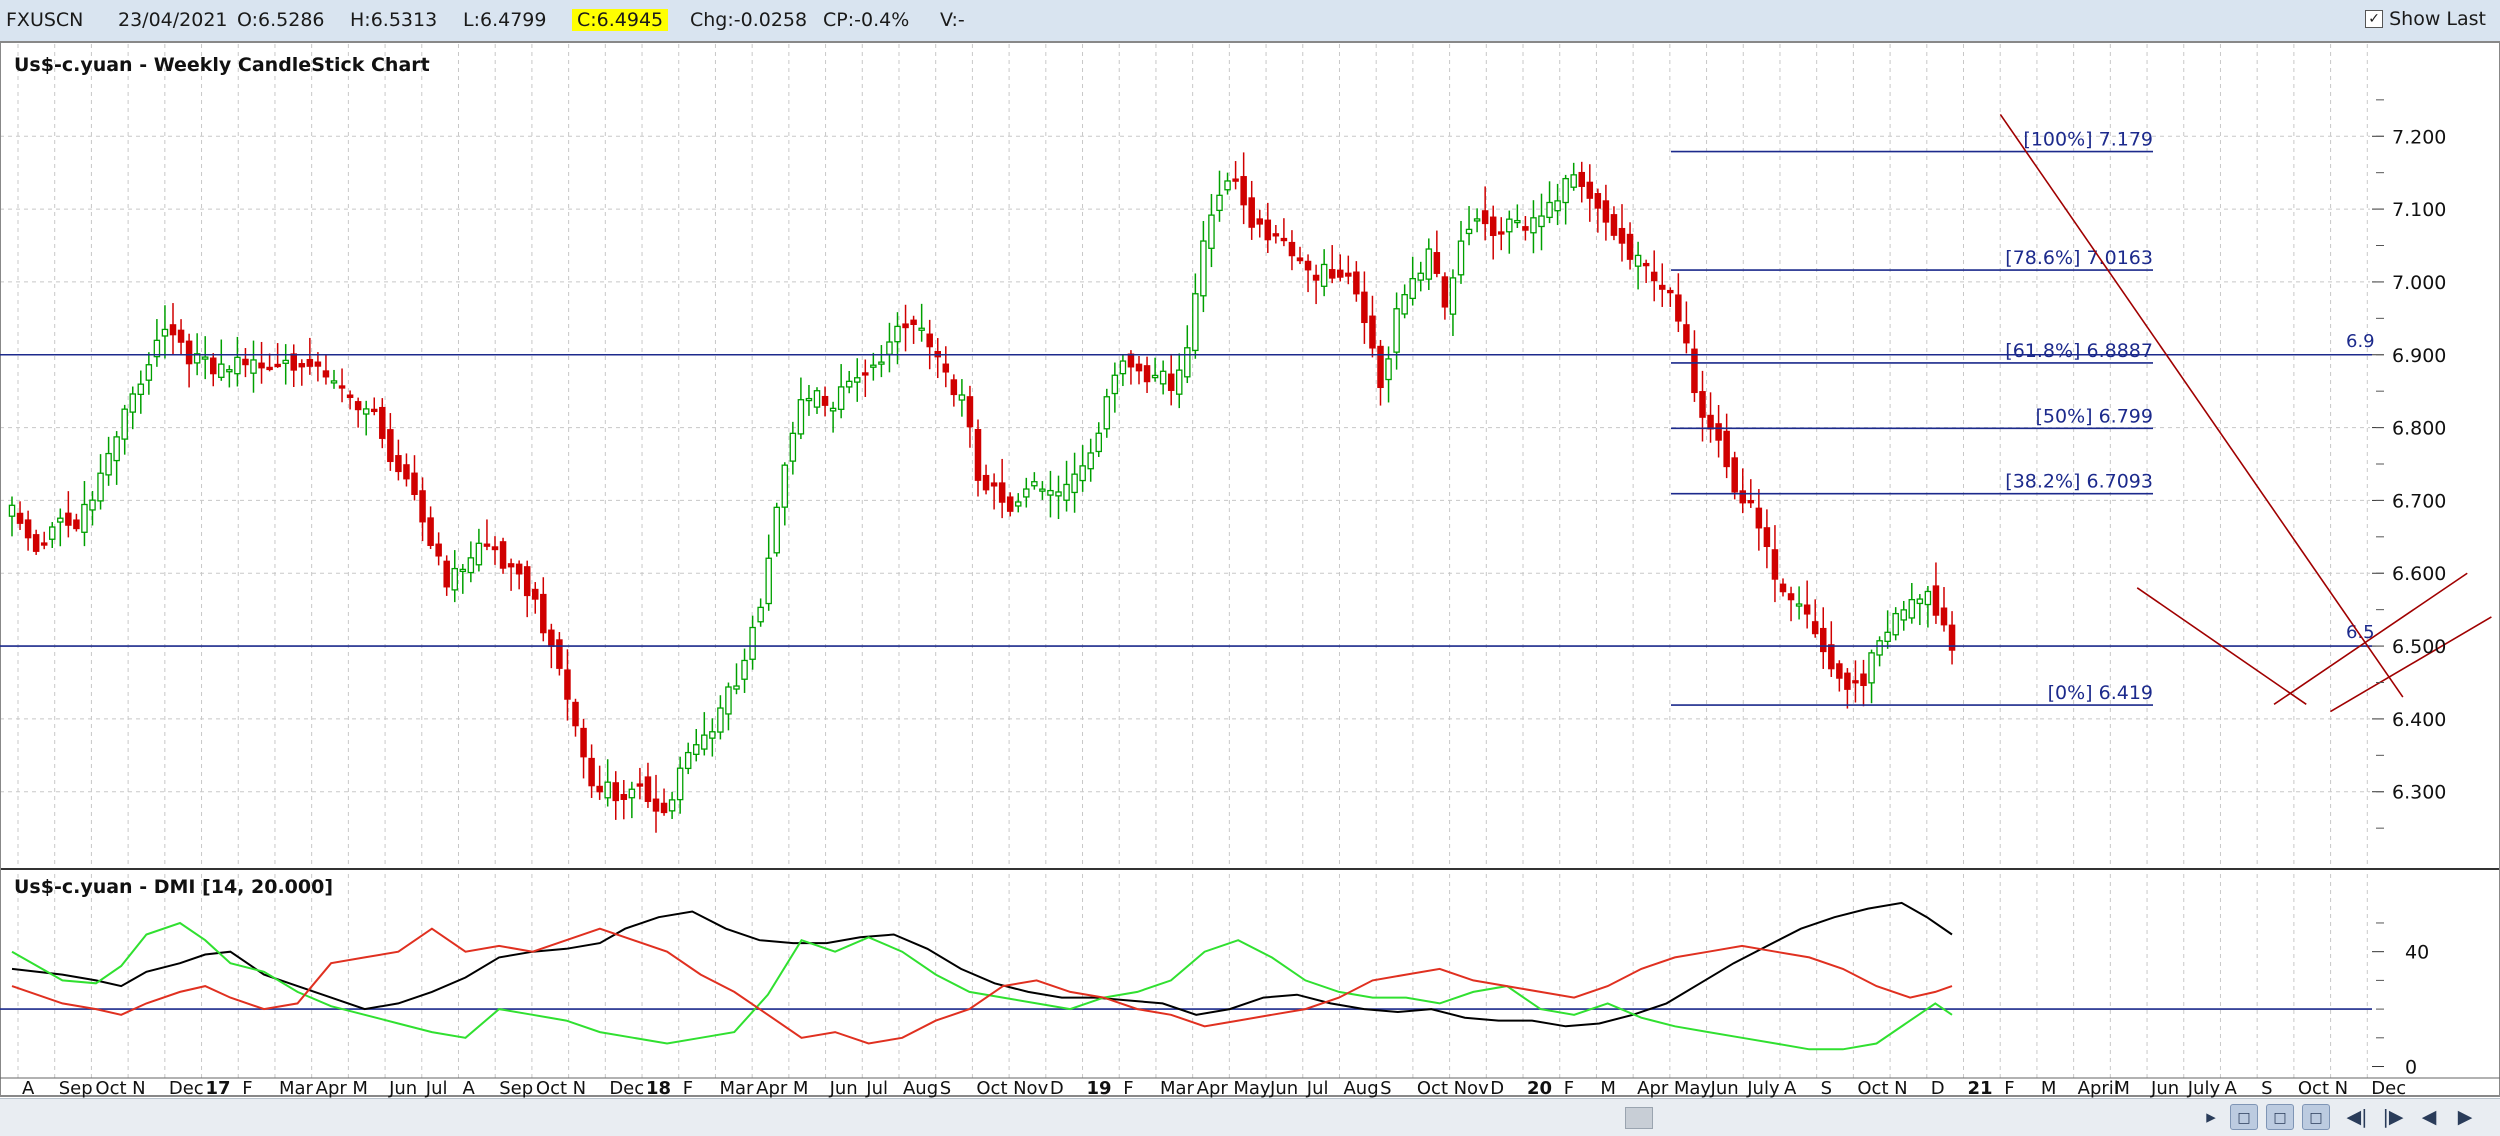 The height and width of the screenshot is (1136, 2500). What do you see at coordinates (2211, 1117) in the screenshot?
I see `scroll-right-small-icon: ▸` at bounding box center [2211, 1117].